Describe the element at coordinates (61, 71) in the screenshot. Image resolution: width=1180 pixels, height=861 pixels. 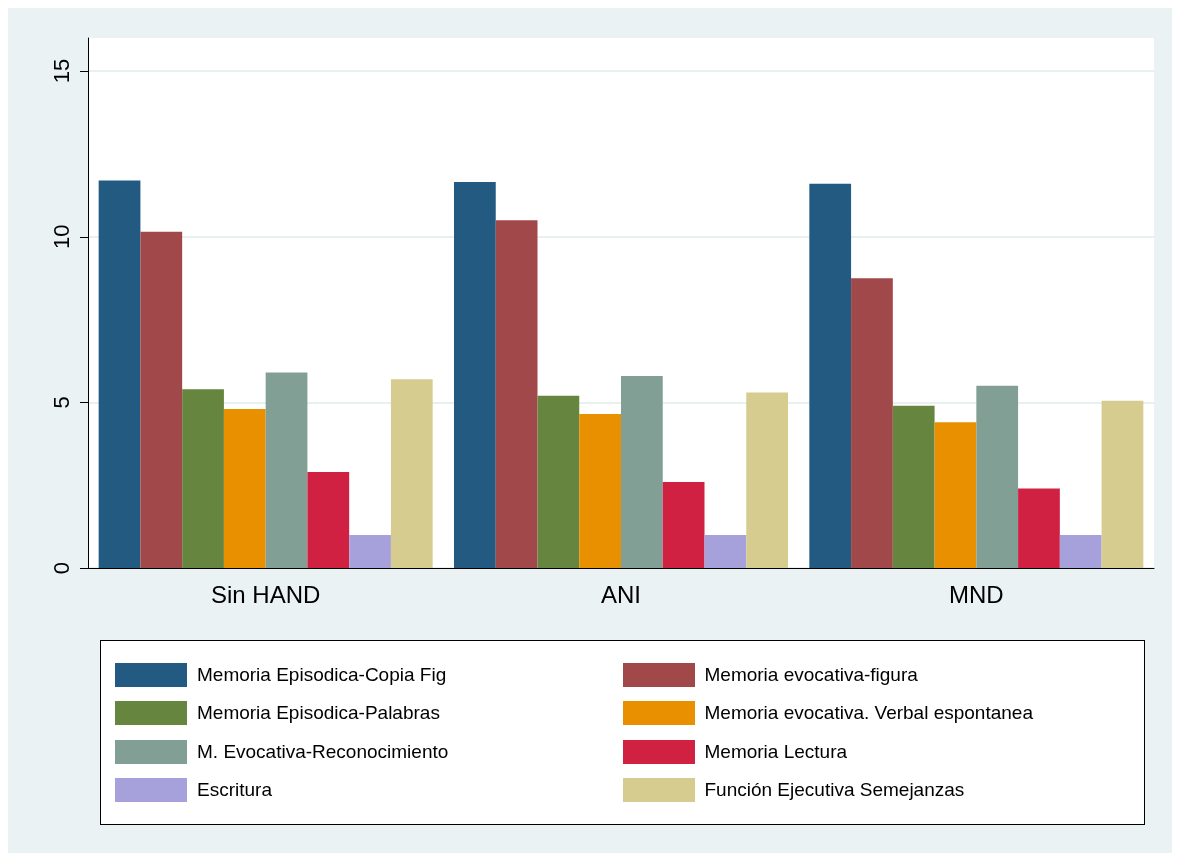
I see `y-tick-label: 15` at that location.